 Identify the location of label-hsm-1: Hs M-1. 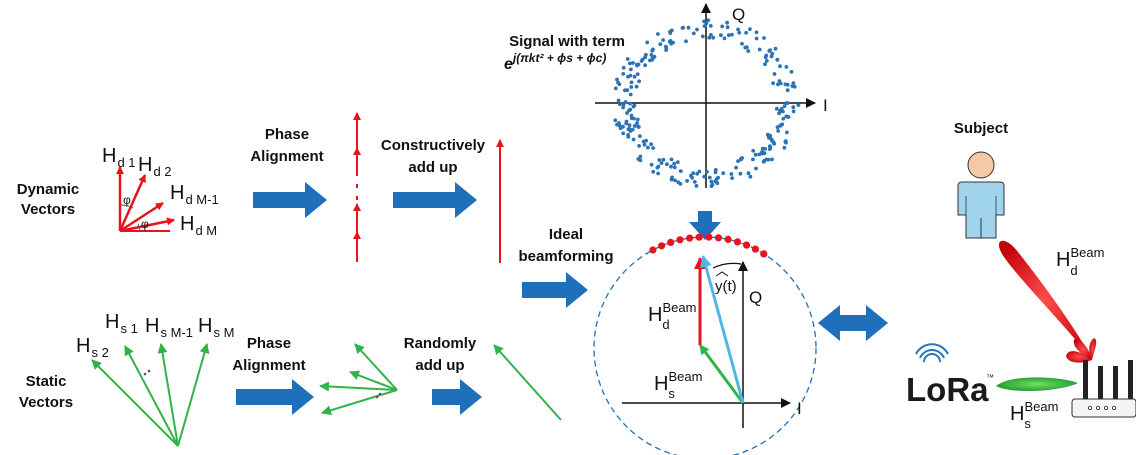
(169, 327).